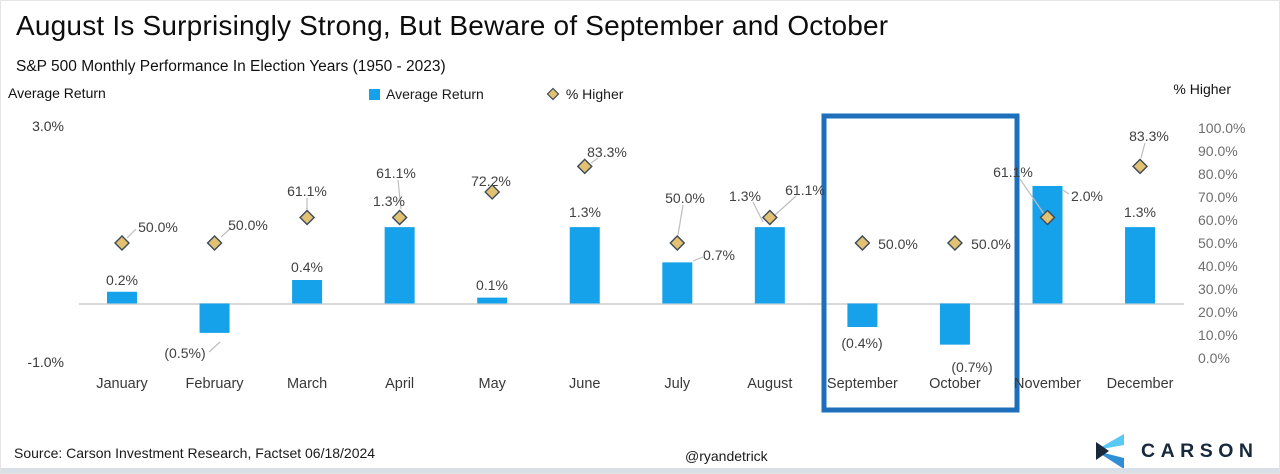  What do you see at coordinates (1110, 451) in the screenshot?
I see `carson-logo-icon` at bounding box center [1110, 451].